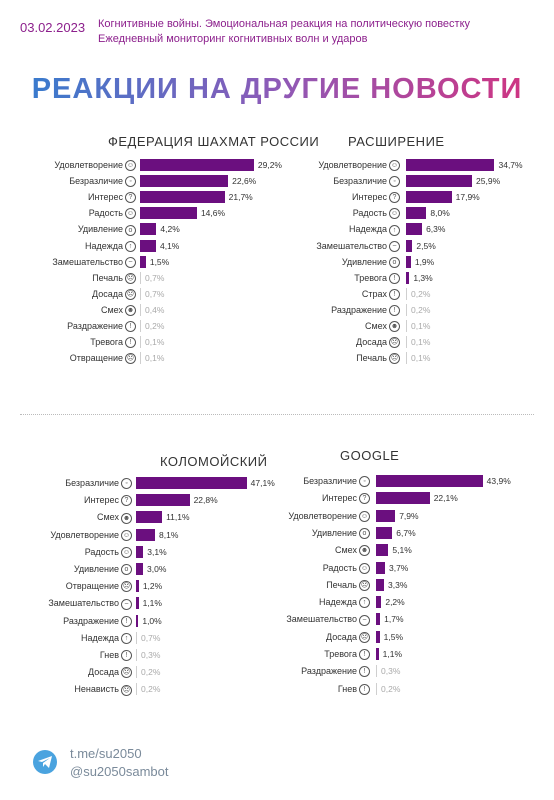  I want to click on section-divider, so click(277, 414).